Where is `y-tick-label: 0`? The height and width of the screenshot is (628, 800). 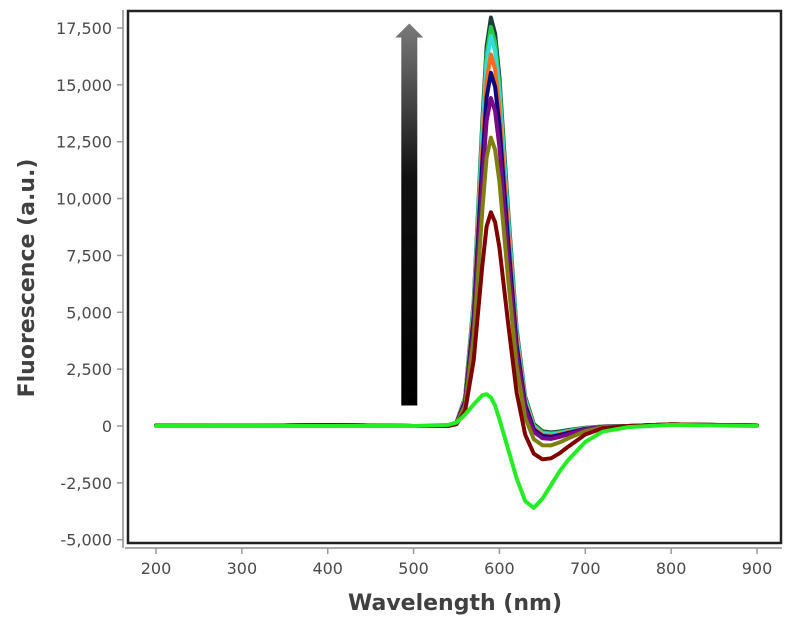 y-tick-label: 0 is located at coordinates (107, 426).